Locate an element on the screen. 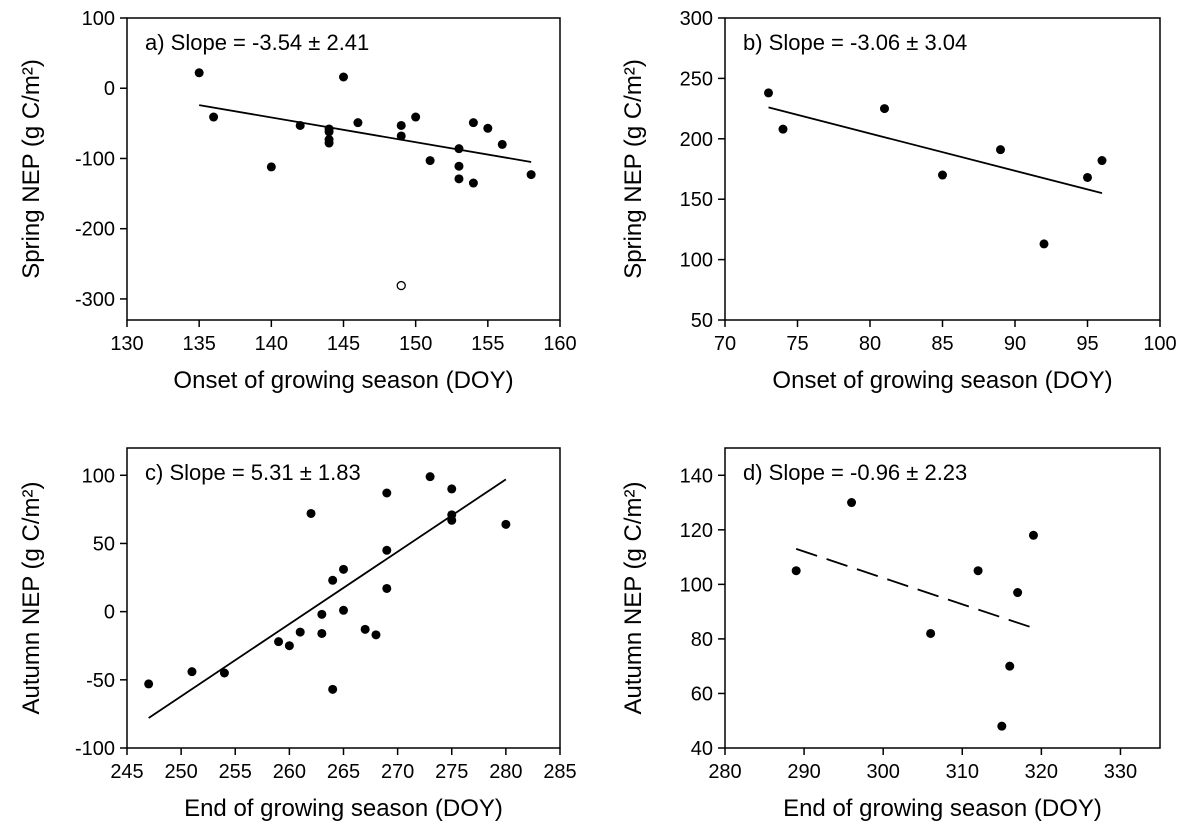 The image size is (1190, 830). y-axis-label: Autumn NEP (g C/m²) is located at coordinates (633, 598).